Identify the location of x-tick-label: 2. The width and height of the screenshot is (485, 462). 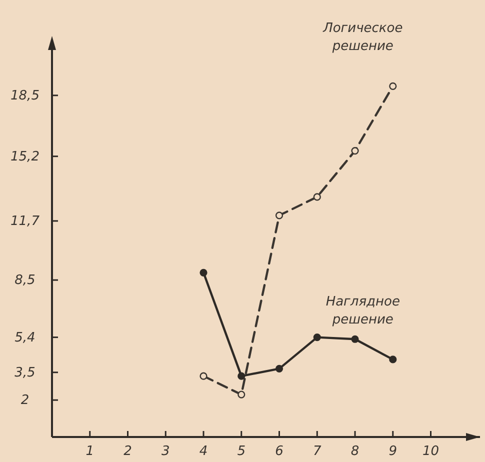
(128, 451).